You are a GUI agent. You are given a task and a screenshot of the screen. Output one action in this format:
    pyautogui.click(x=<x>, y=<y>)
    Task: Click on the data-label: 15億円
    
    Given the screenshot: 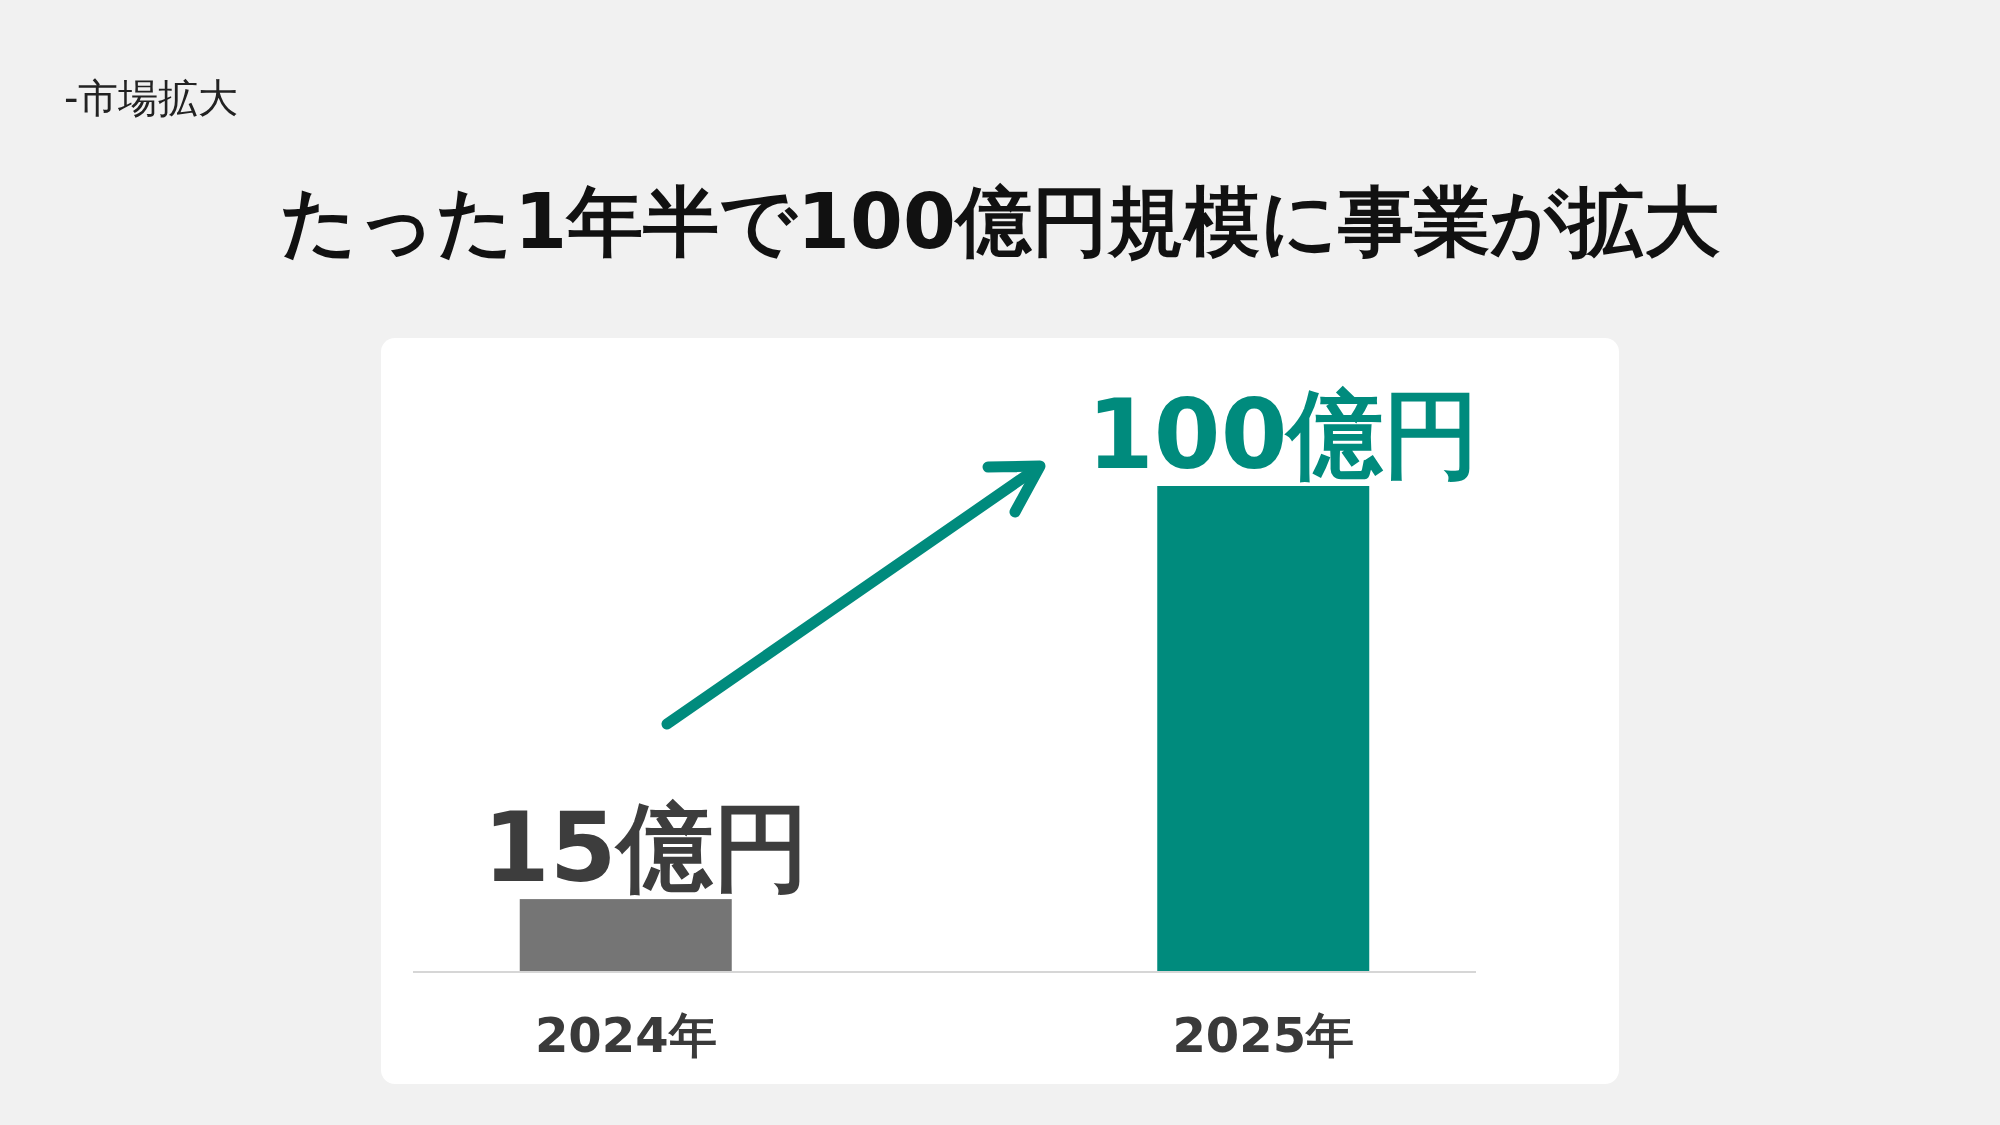 What is the action you would take?
    pyautogui.click(x=645, y=848)
    